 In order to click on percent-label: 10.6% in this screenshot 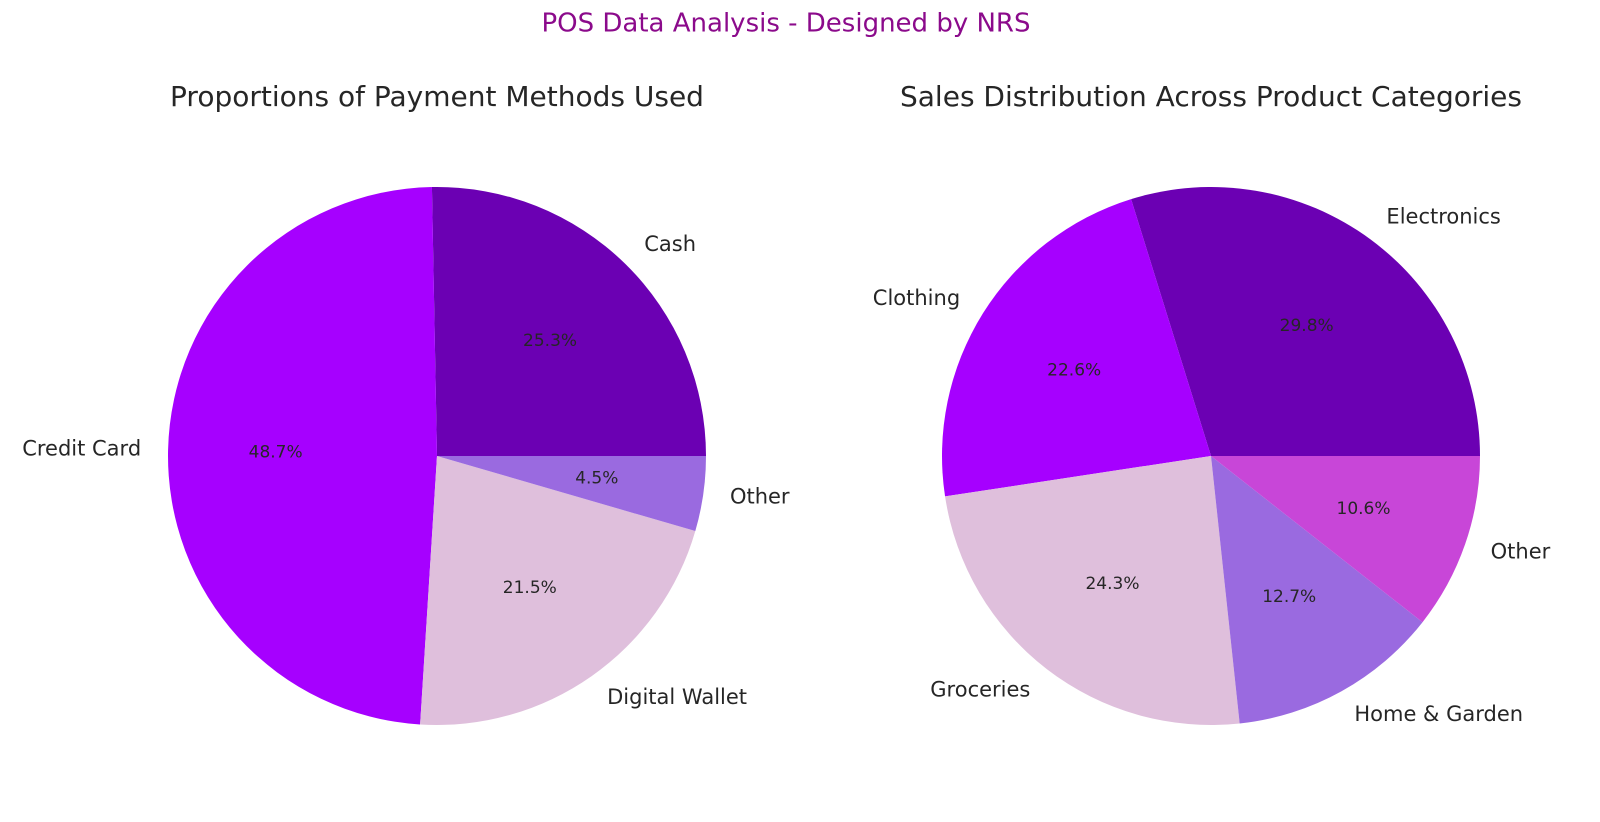, I will do `click(1364, 509)`.